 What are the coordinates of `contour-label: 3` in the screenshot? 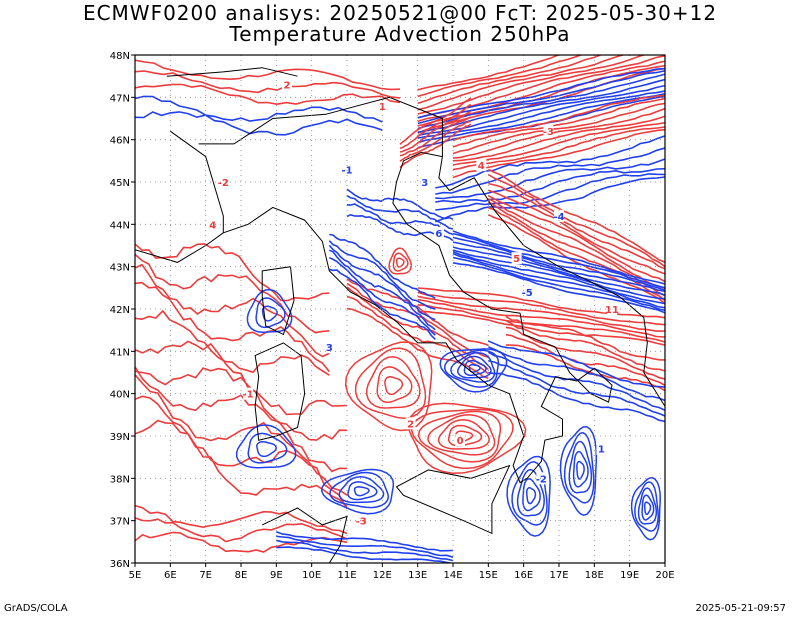 It's located at (329, 347).